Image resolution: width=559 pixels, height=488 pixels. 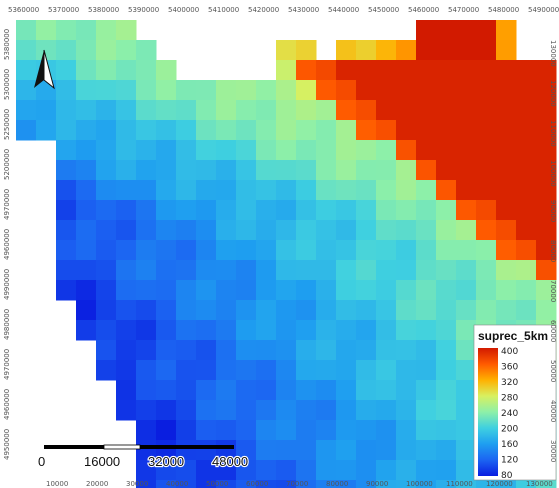 What do you see at coordinates (44, 69) in the screenshot?
I see `north-arrow-icon` at bounding box center [44, 69].